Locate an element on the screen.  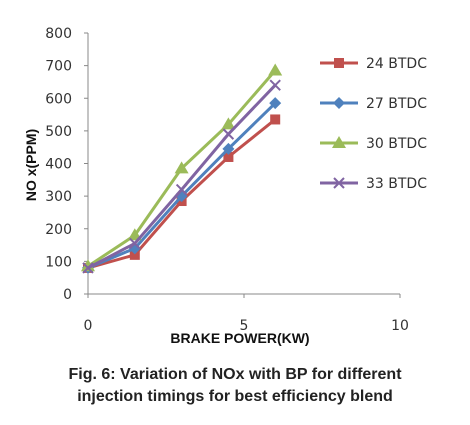
y-tick-label: 200 is located at coordinates (58, 230).